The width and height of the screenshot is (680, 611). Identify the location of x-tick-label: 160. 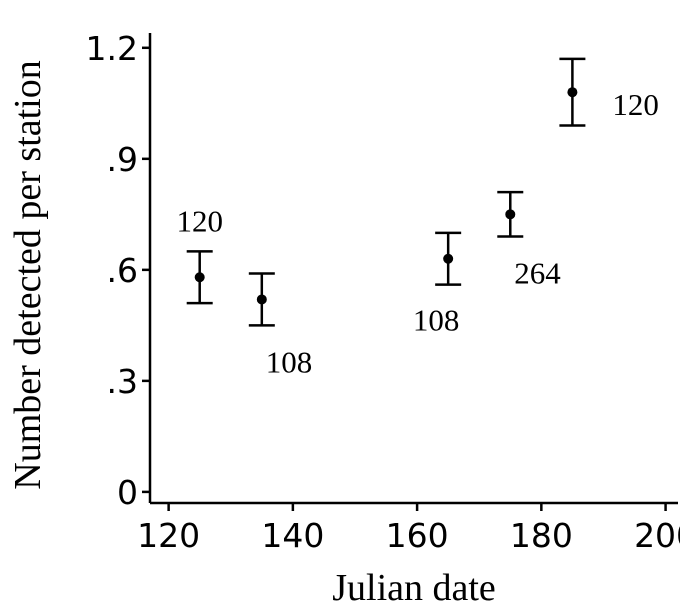
(417, 535).